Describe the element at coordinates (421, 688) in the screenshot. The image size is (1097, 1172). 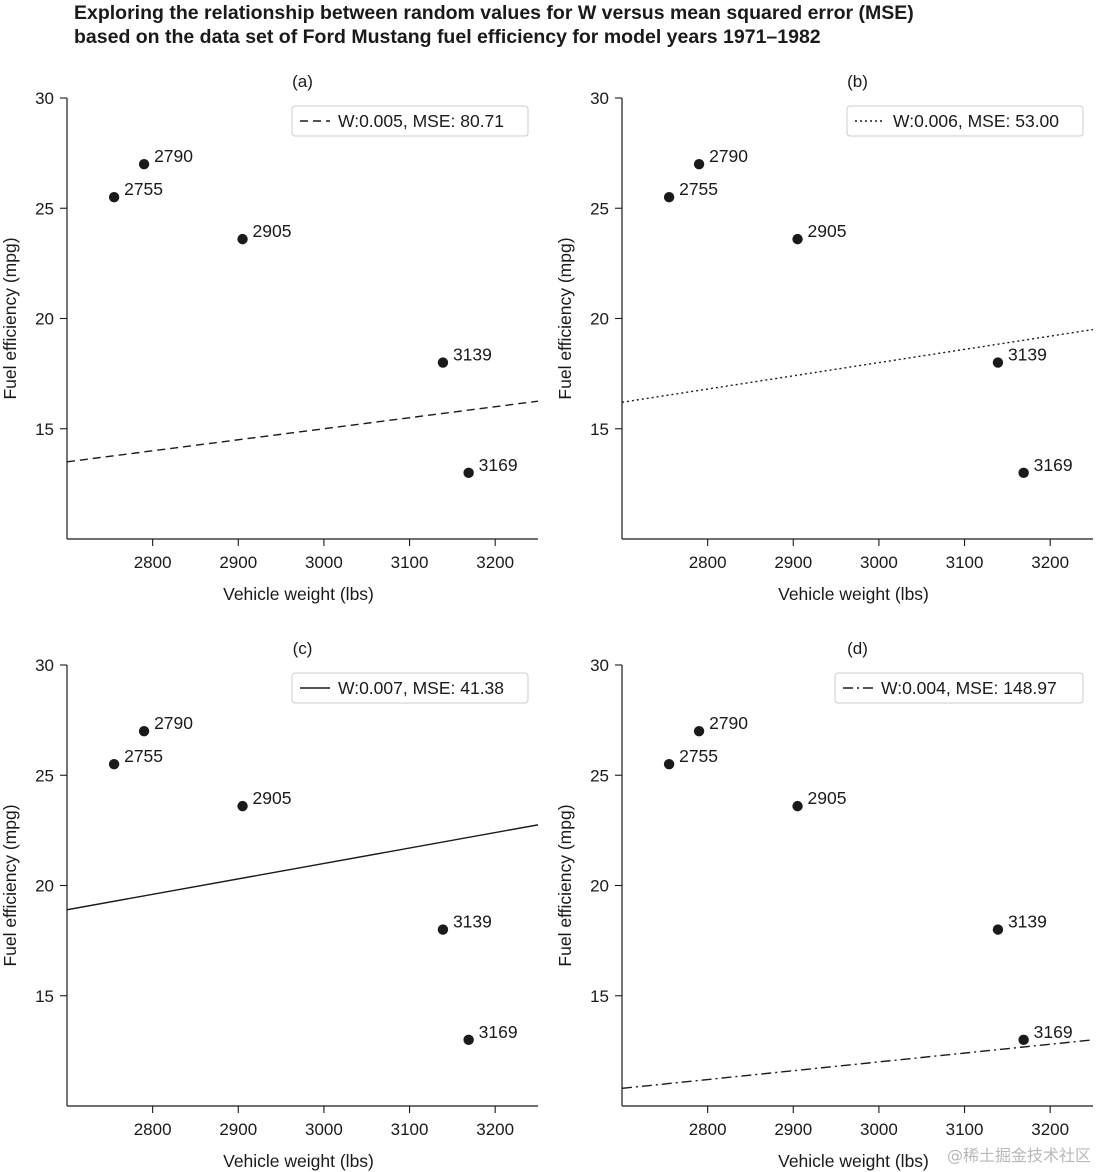
I see `legend-text: W:0.007, MSE: 41.38` at that location.